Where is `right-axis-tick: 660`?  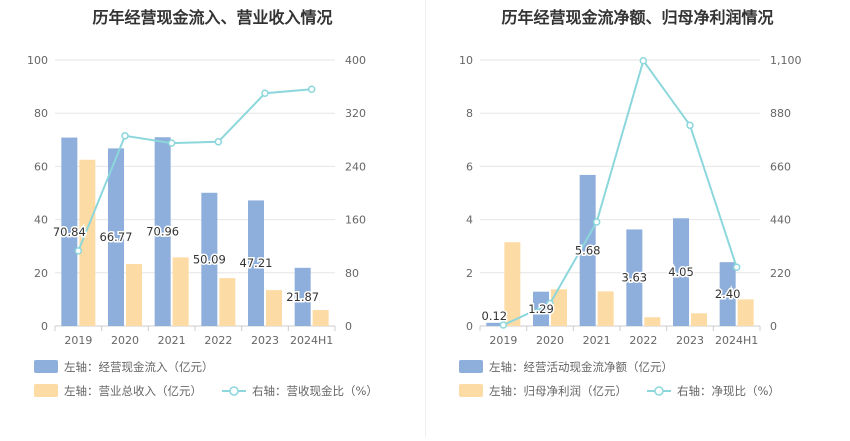 right-axis-tick: 660 is located at coordinates (780, 166).